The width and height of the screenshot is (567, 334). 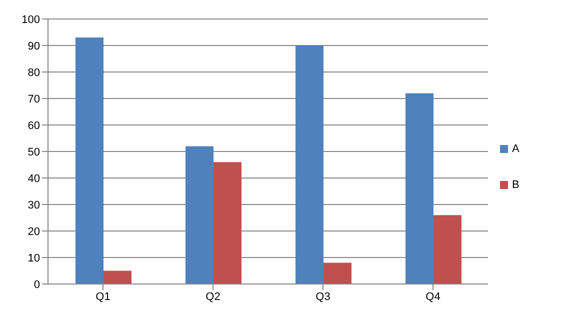 I want to click on x-tick-label: Q3, so click(x=323, y=296).